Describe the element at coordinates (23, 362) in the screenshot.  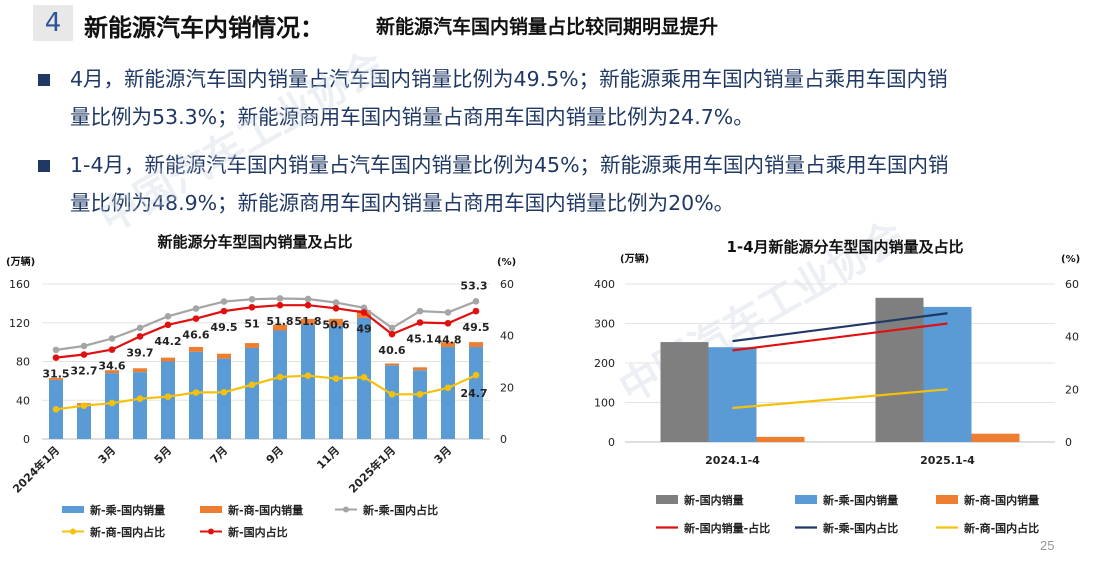
I see `y-tick-label-left: 80` at that location.